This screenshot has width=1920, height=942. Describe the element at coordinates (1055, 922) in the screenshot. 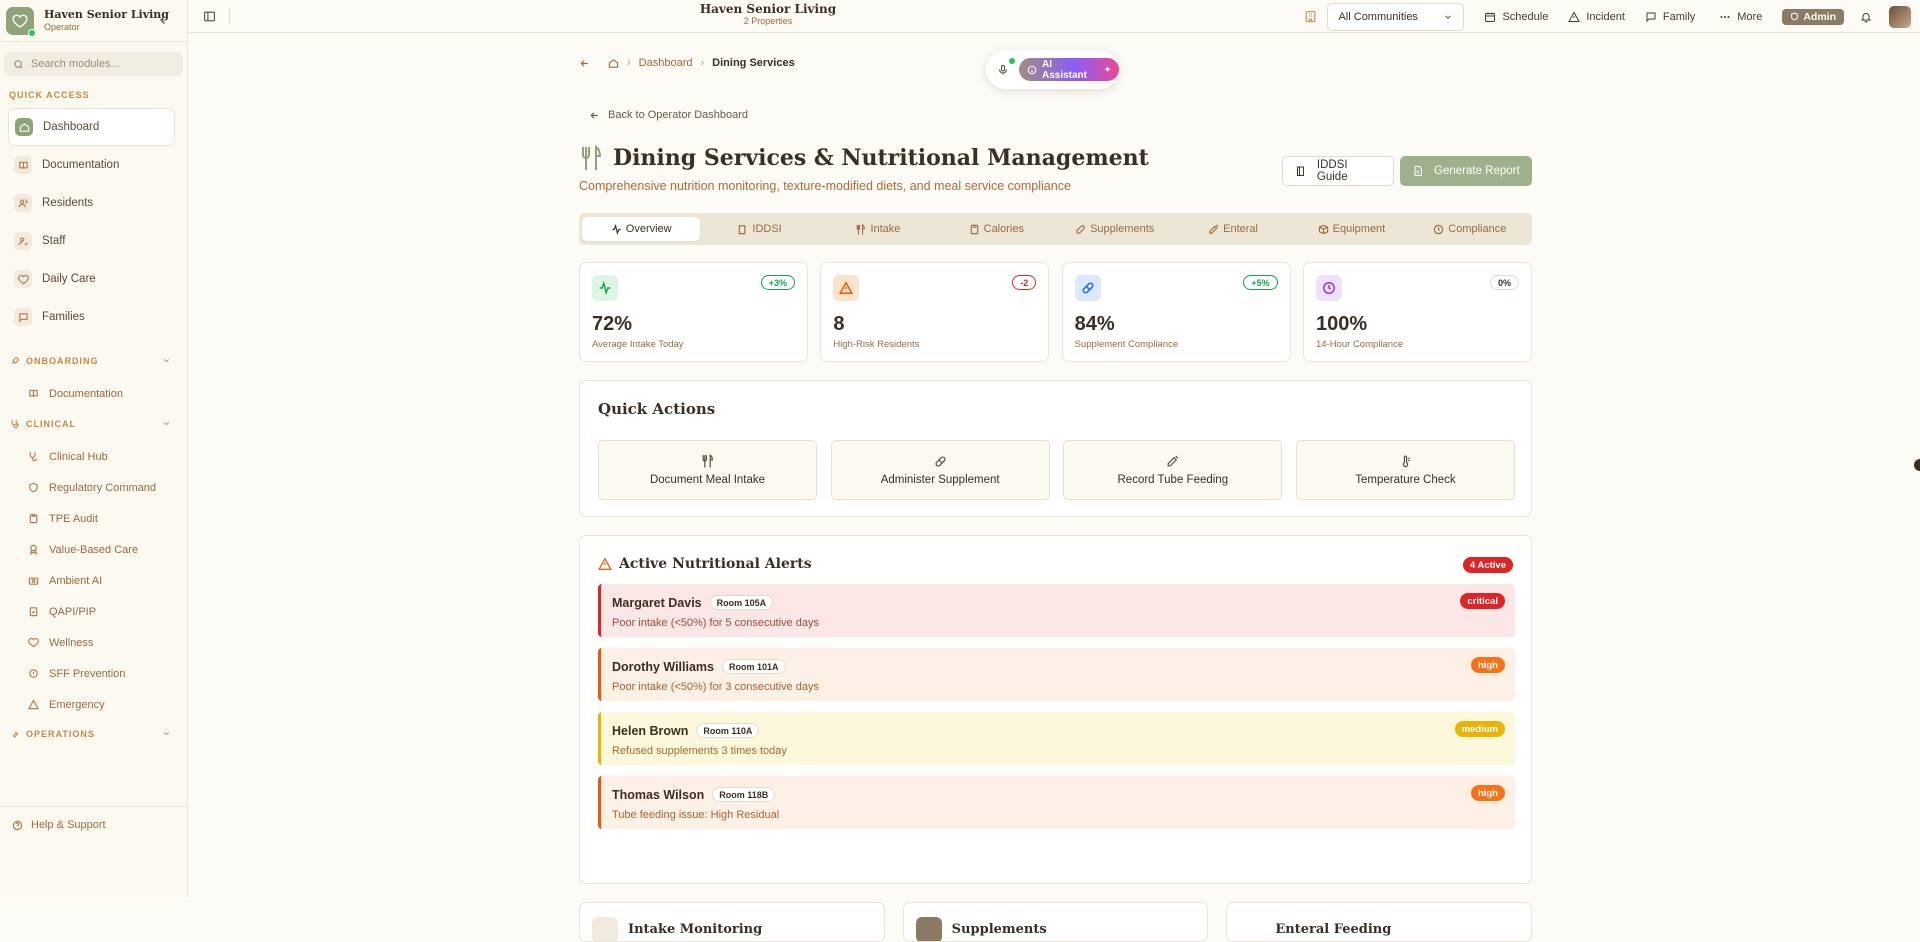

I see `supplements-card: Supplements` at that location.